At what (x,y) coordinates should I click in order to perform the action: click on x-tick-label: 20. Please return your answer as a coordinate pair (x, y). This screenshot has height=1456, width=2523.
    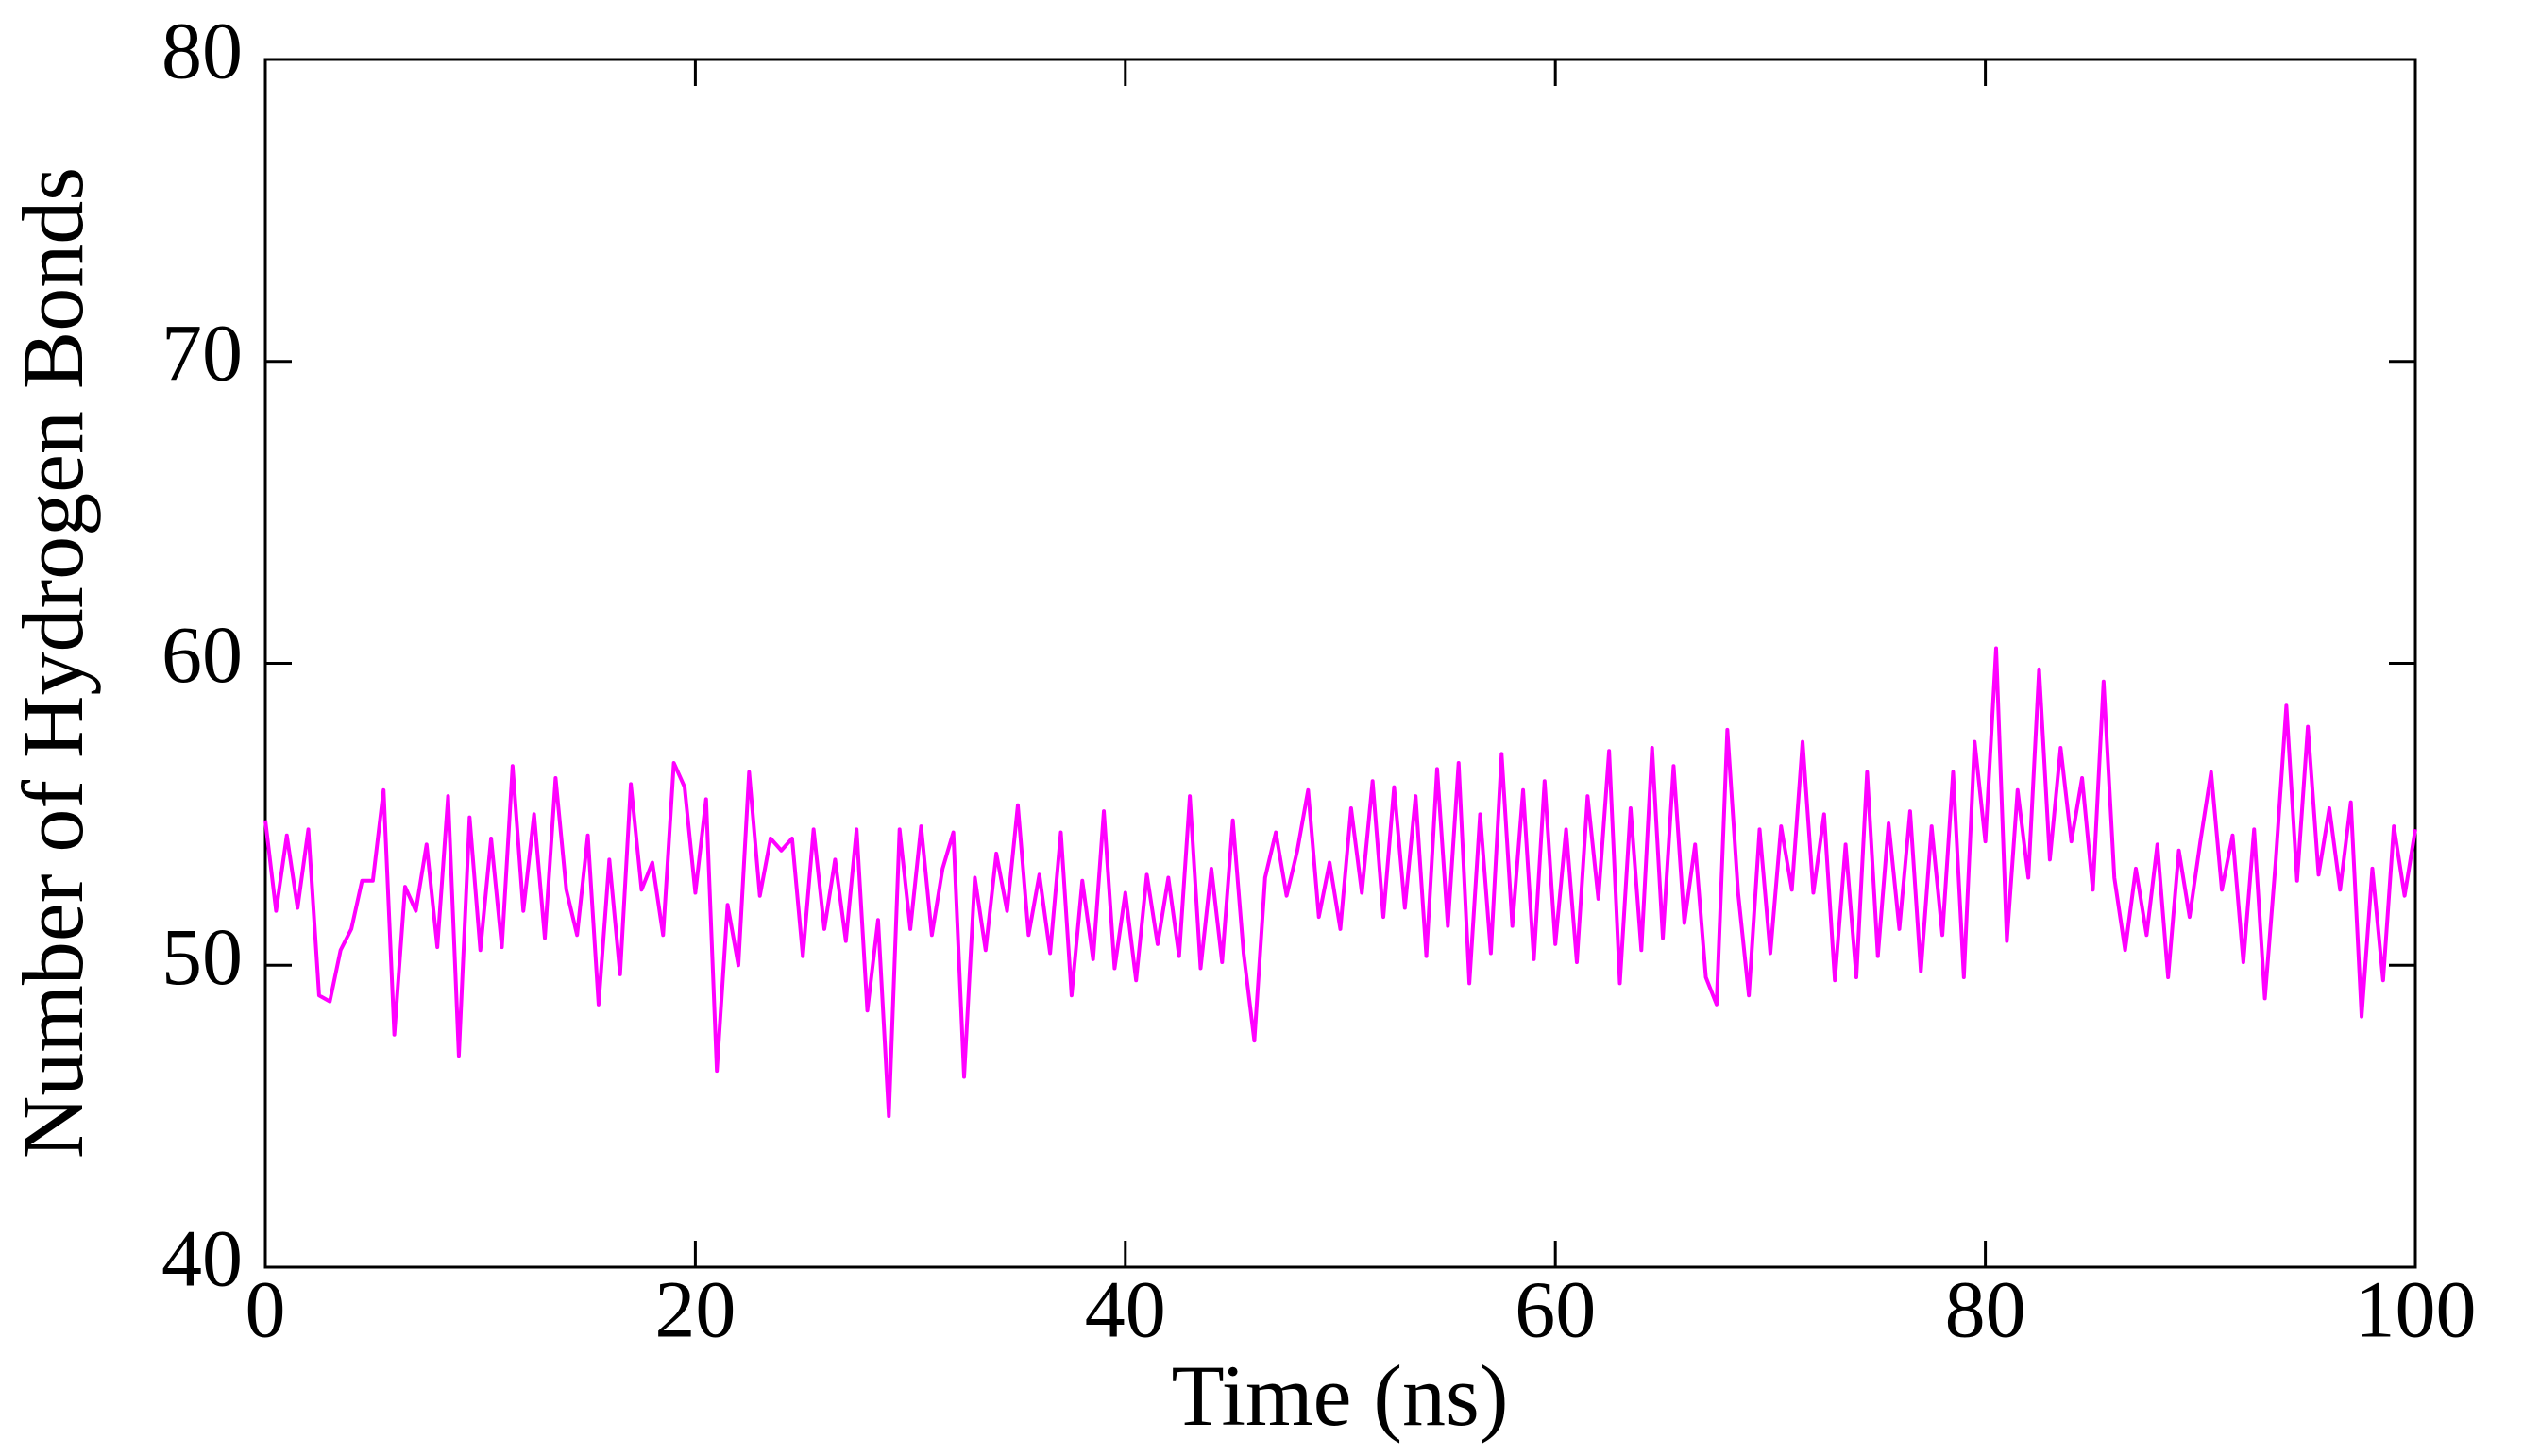
    Looking at the image, I should click on (695, 1309).